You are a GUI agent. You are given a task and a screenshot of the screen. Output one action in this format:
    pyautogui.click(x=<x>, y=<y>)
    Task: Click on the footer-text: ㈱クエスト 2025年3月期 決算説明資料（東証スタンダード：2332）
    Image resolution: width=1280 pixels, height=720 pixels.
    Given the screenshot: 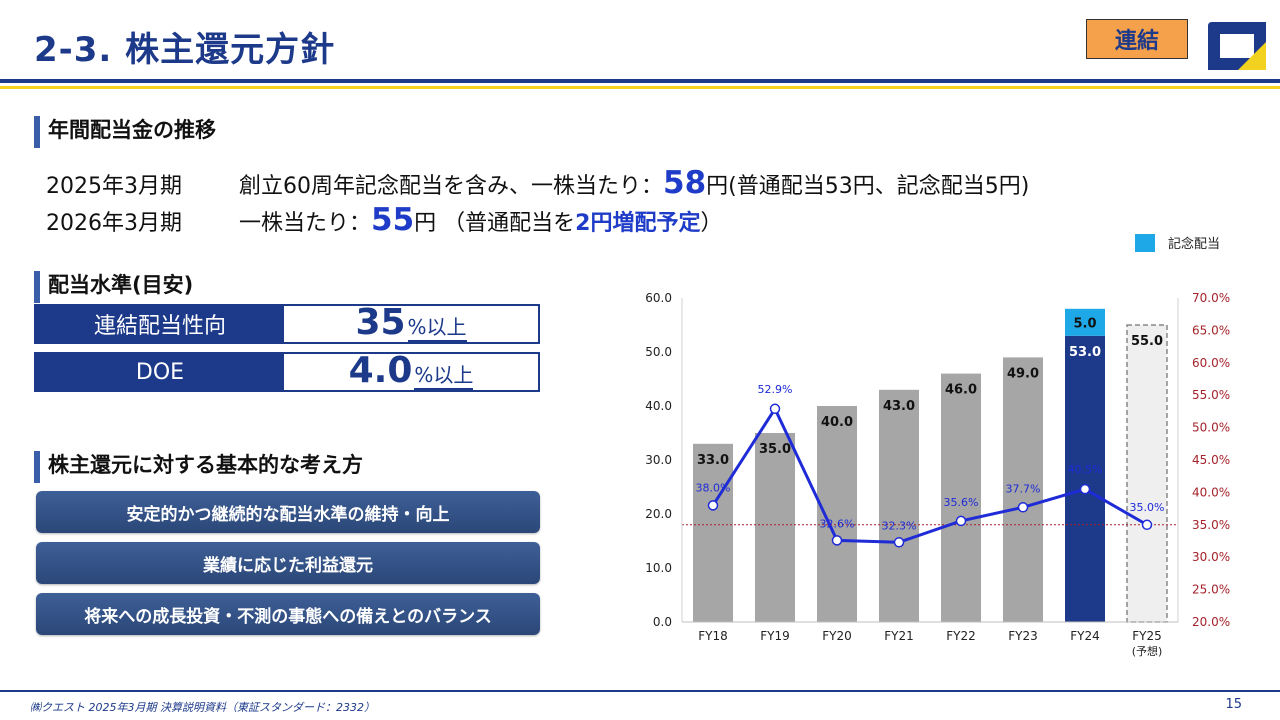 What is the action you would take?
    pyautogui.click(x=202, y=707)
    